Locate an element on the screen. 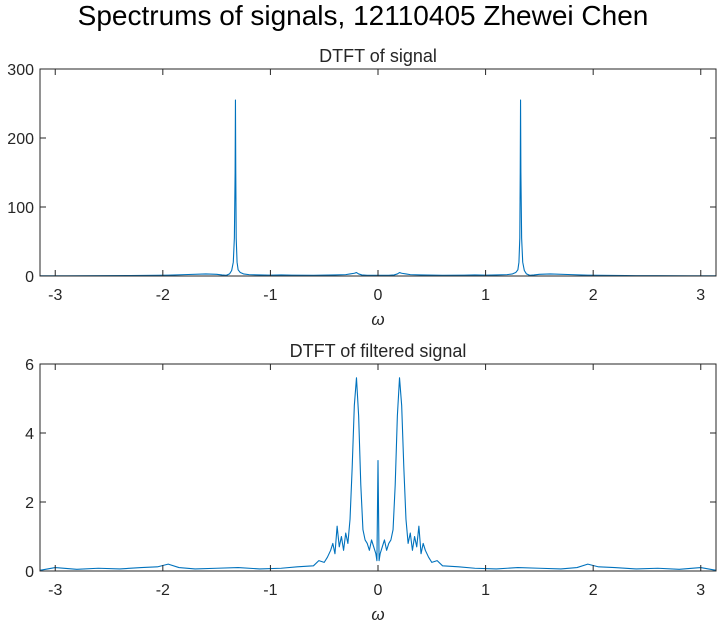  y-tick-label: 100 is located at coordinates (20, 208).